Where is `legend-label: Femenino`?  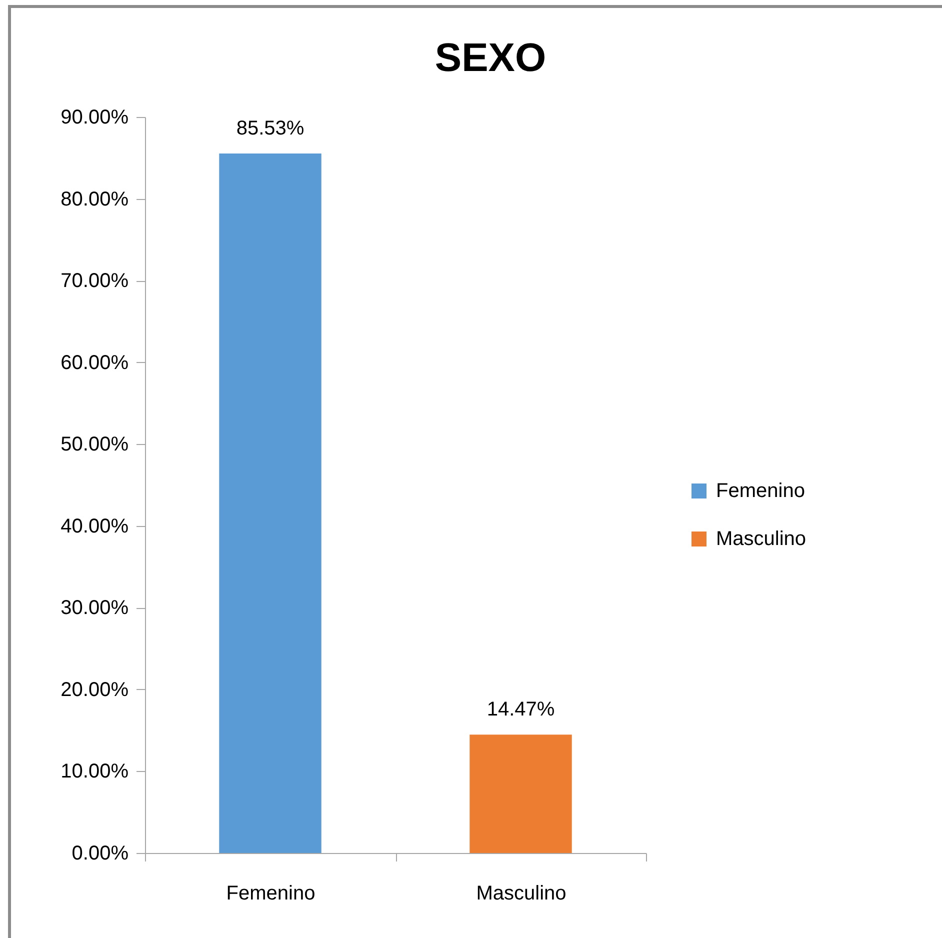 legend-label: Femenino is located at coordinates (760, 491).